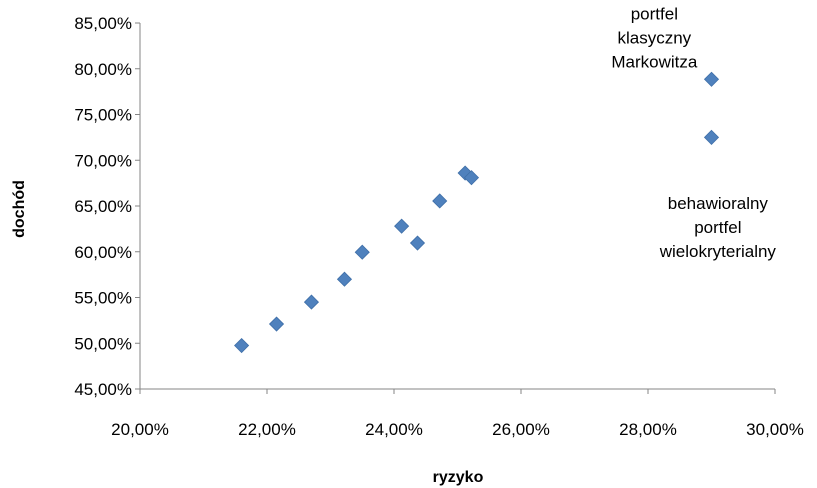 The height and width of the screenshot is (488, 817). Describe the element at coordinates (103, 69) in the screenshot. I see `y-tick-label: 80,00%` at that location.